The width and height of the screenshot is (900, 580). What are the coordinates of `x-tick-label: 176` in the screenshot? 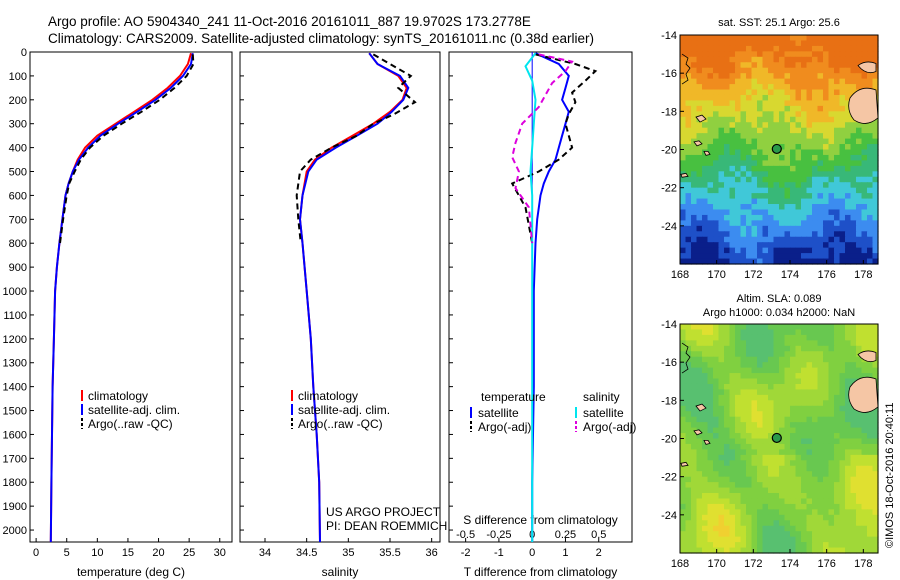 It's located at (826, 564).